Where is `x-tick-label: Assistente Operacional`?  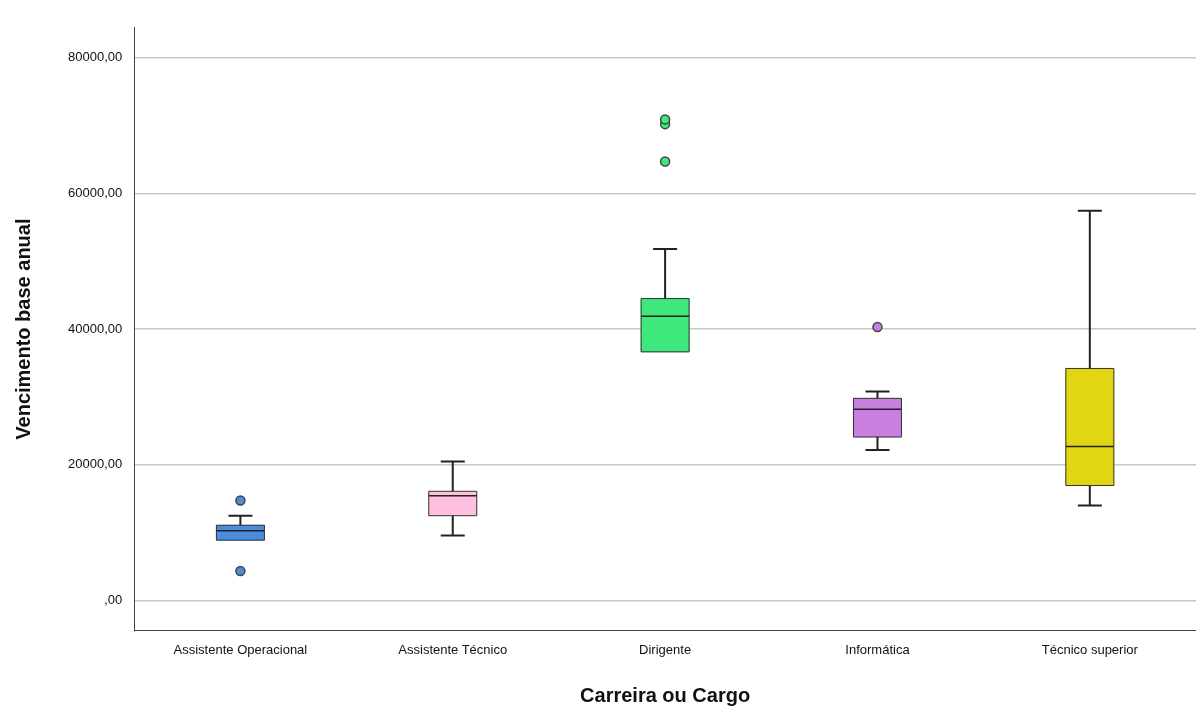
x-tick-label: Assistente Operacional is located at coordinates (240, 649).